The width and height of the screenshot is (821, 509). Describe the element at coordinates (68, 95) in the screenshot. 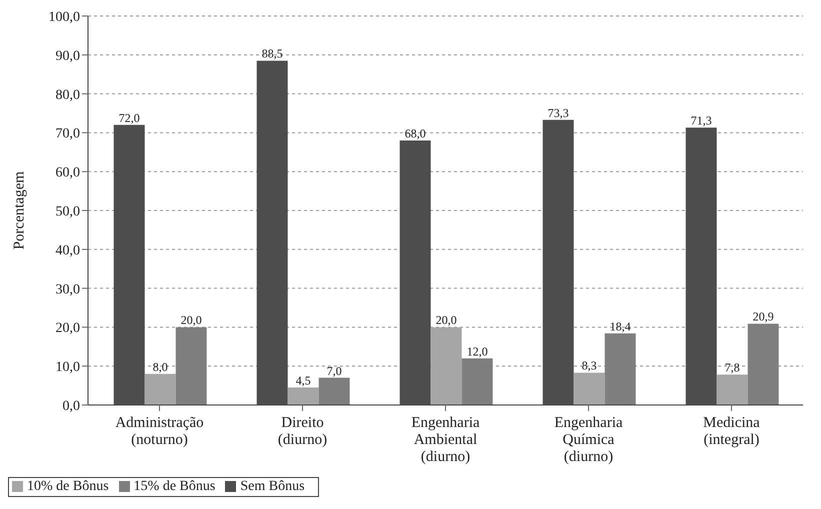

I see `y-tick-label: 80,0` at that location.